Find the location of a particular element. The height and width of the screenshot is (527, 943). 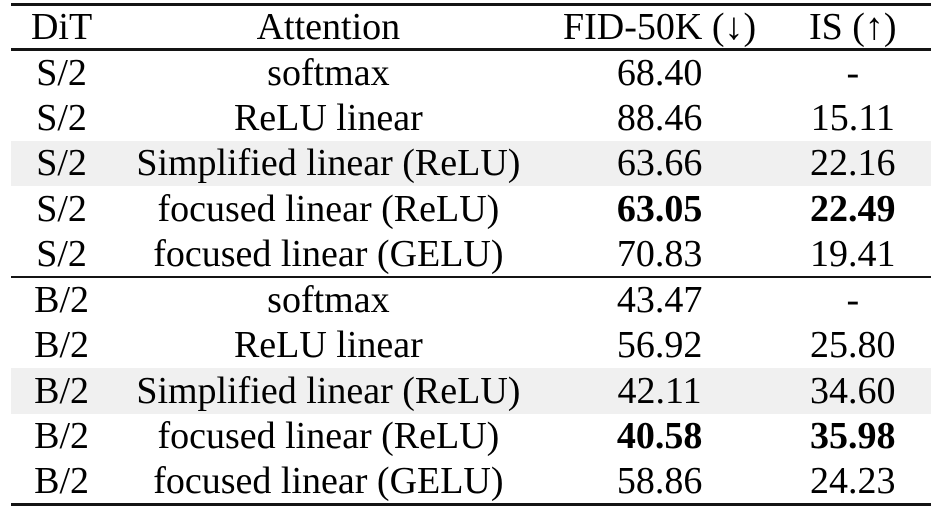

table-row-highlighted: B/2 Simplified linear (ReLU) 42.11 34.60 is located at coordinates (471, 391).